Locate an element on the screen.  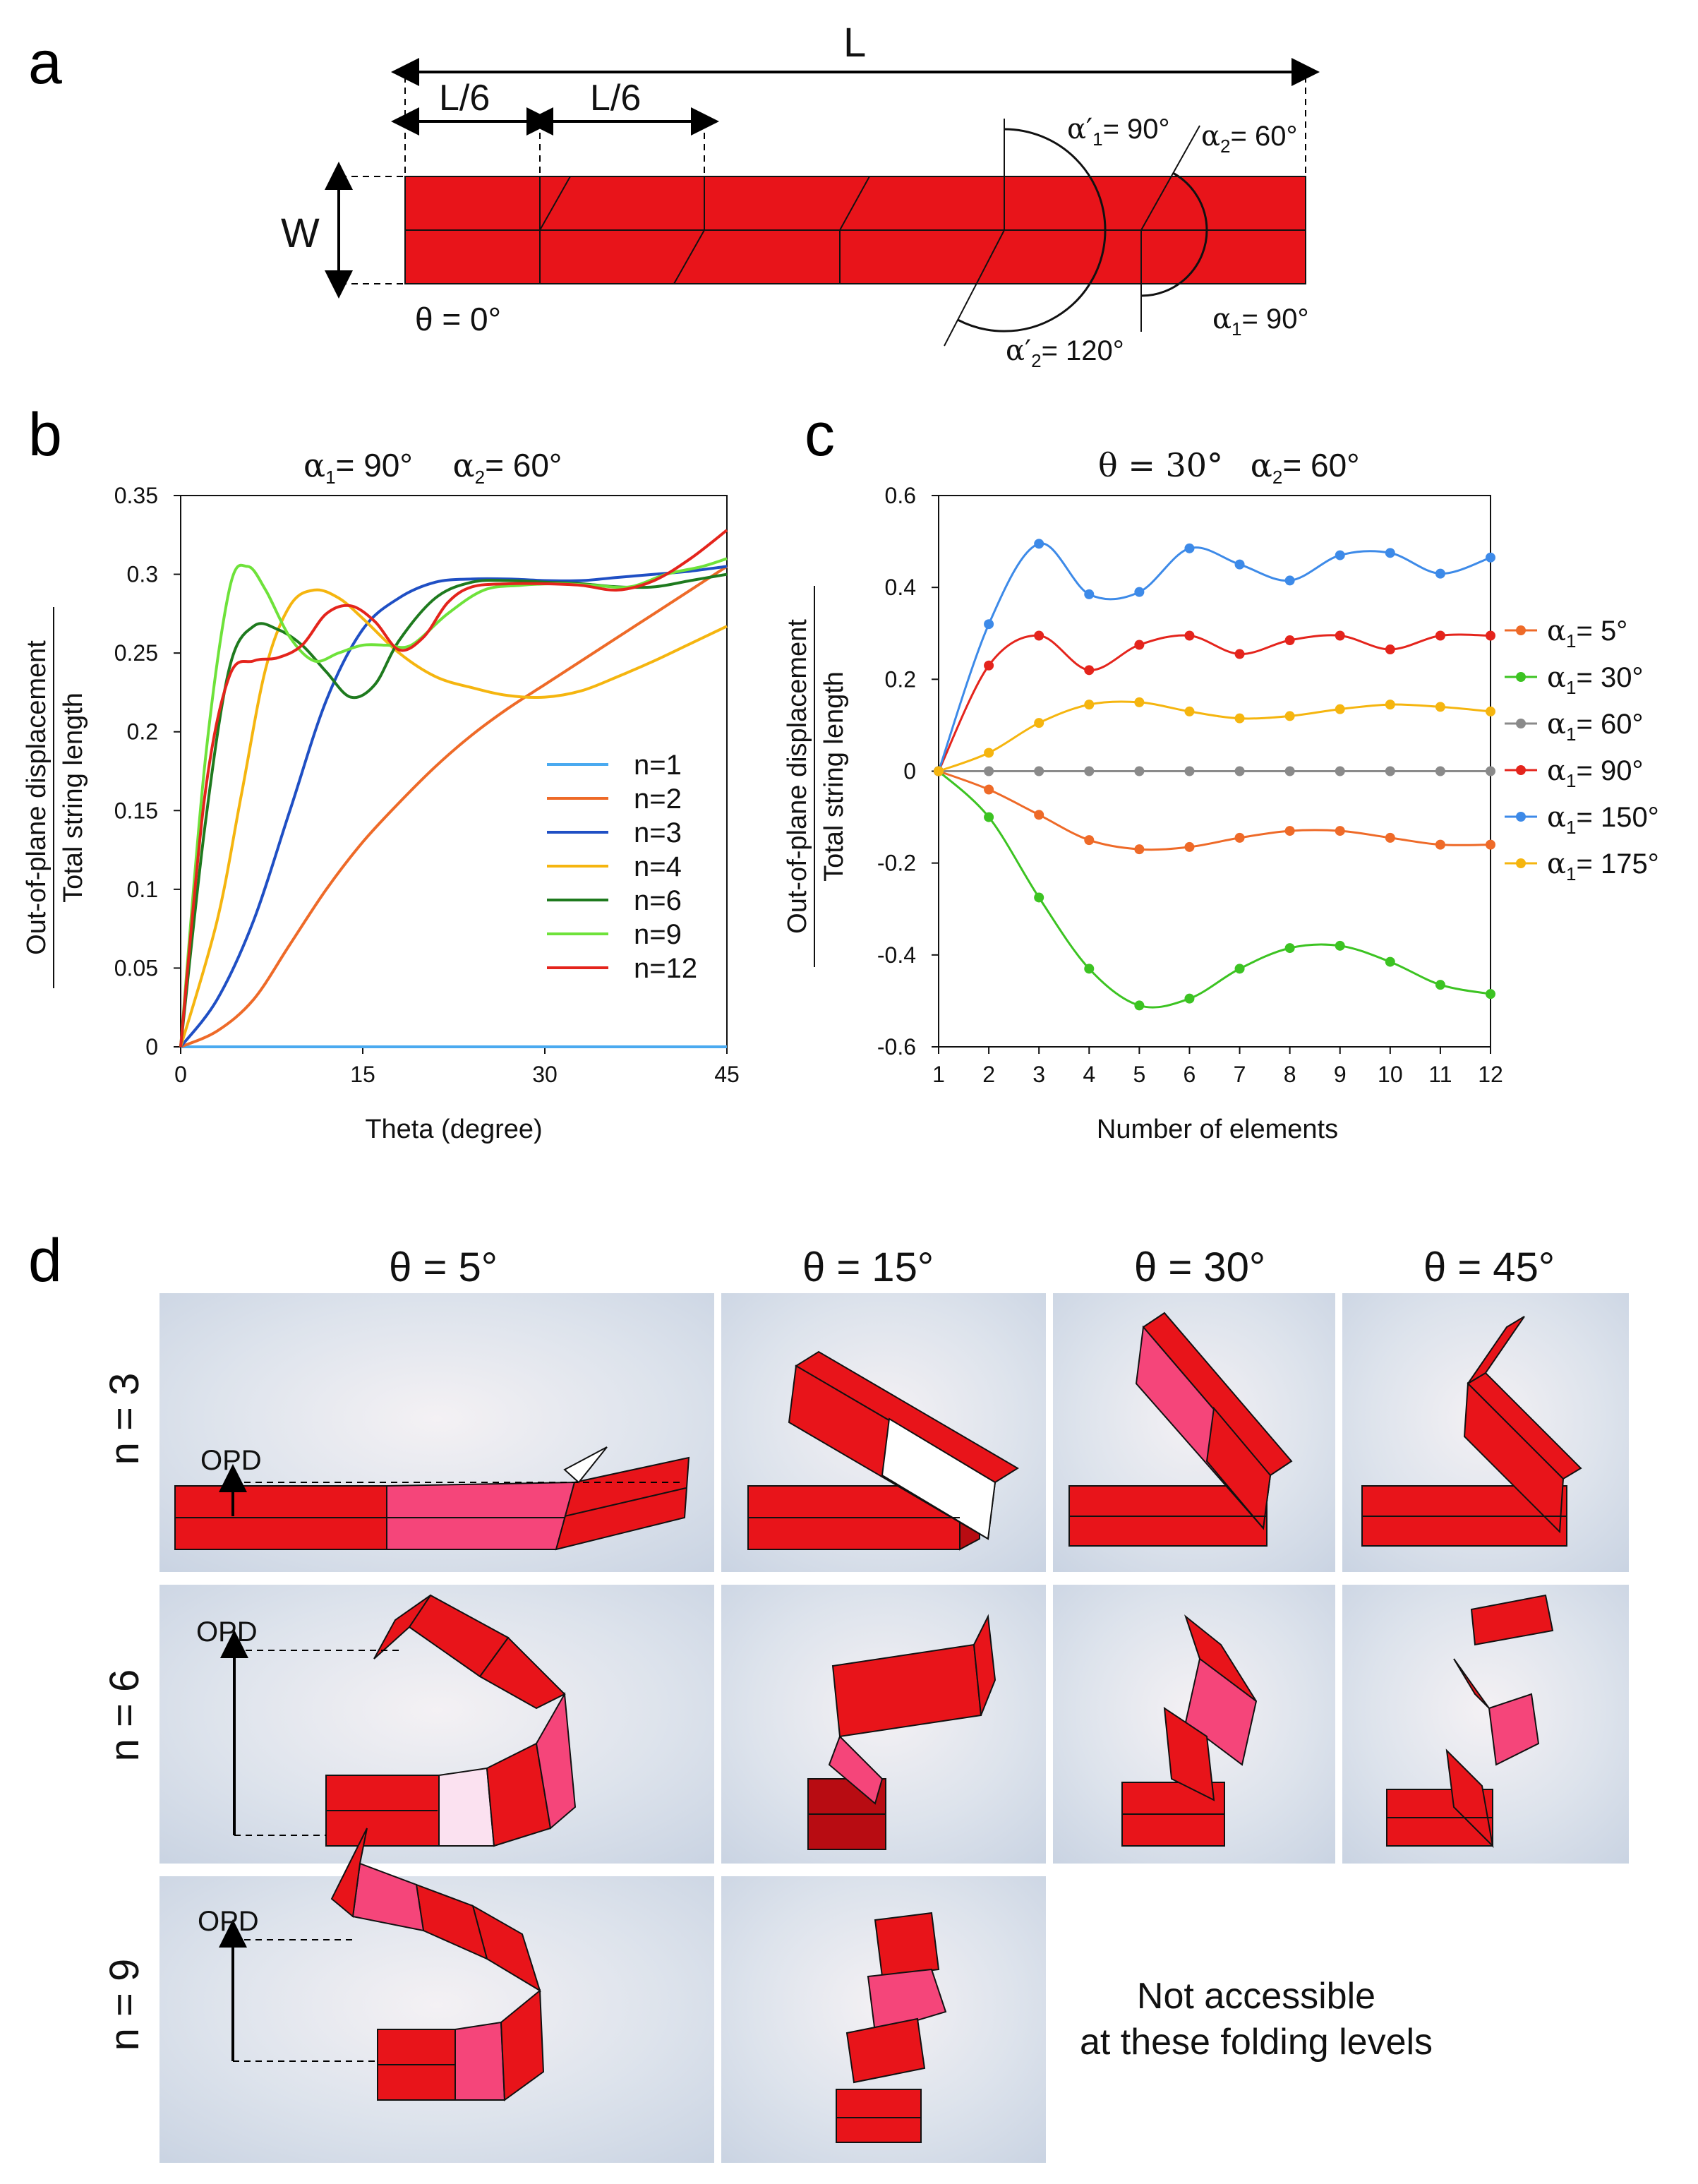
row-header-n6: n = 6 is located at coordinates (125, 1716).